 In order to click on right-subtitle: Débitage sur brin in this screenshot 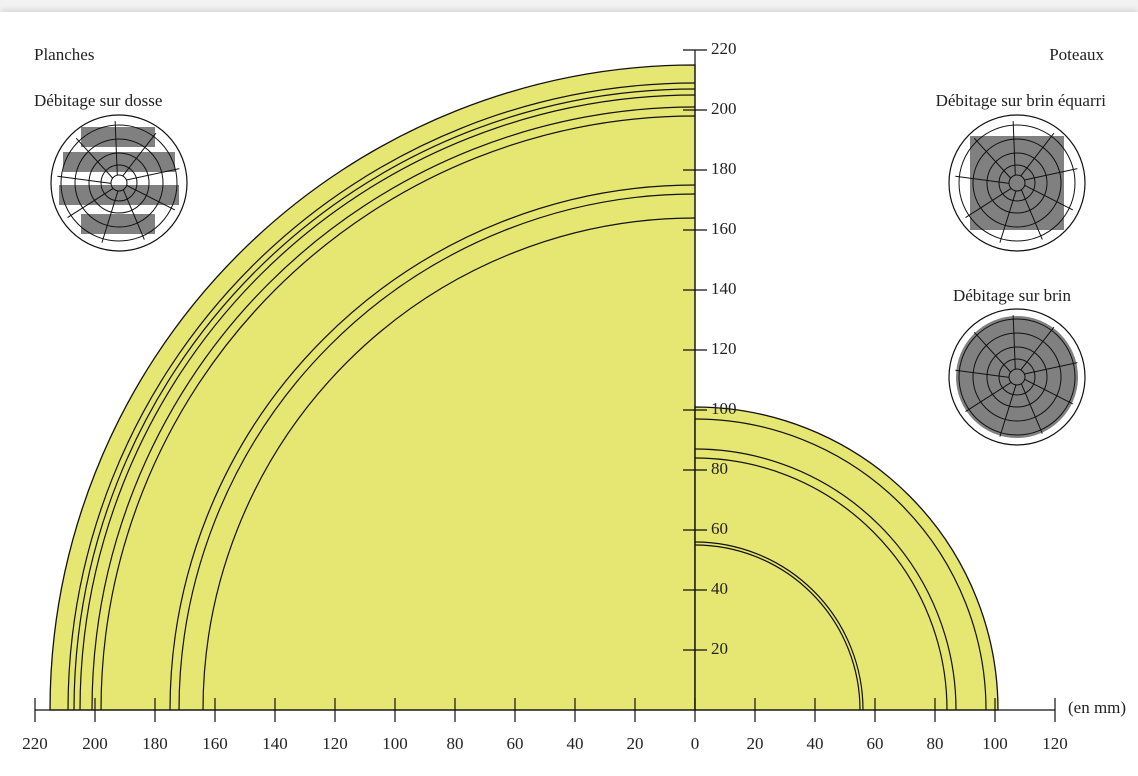, I will do `click(1012, 295)`.